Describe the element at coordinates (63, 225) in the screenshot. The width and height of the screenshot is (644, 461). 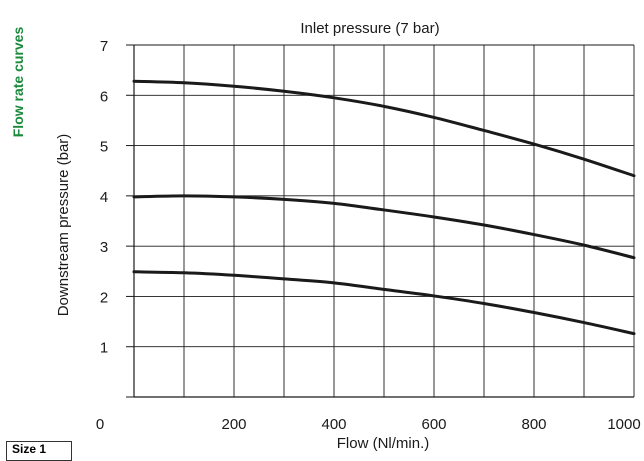
I see `y-axis-label: Downstream pressure (bar)` at that location.